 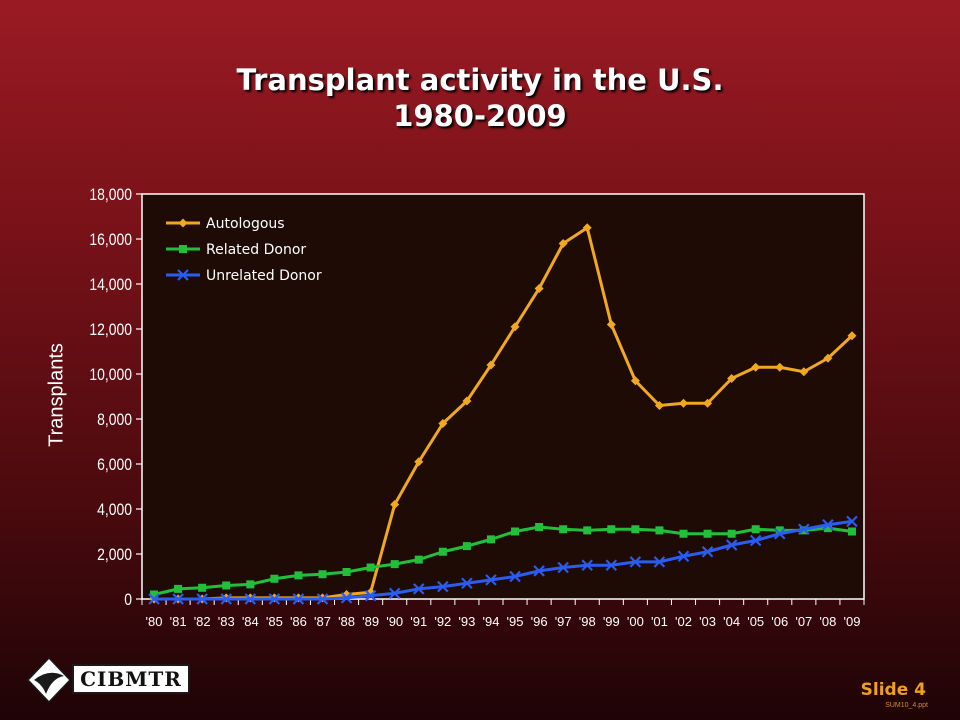 I want to click on x-tick-label: '99, so click(x=611, y=621).